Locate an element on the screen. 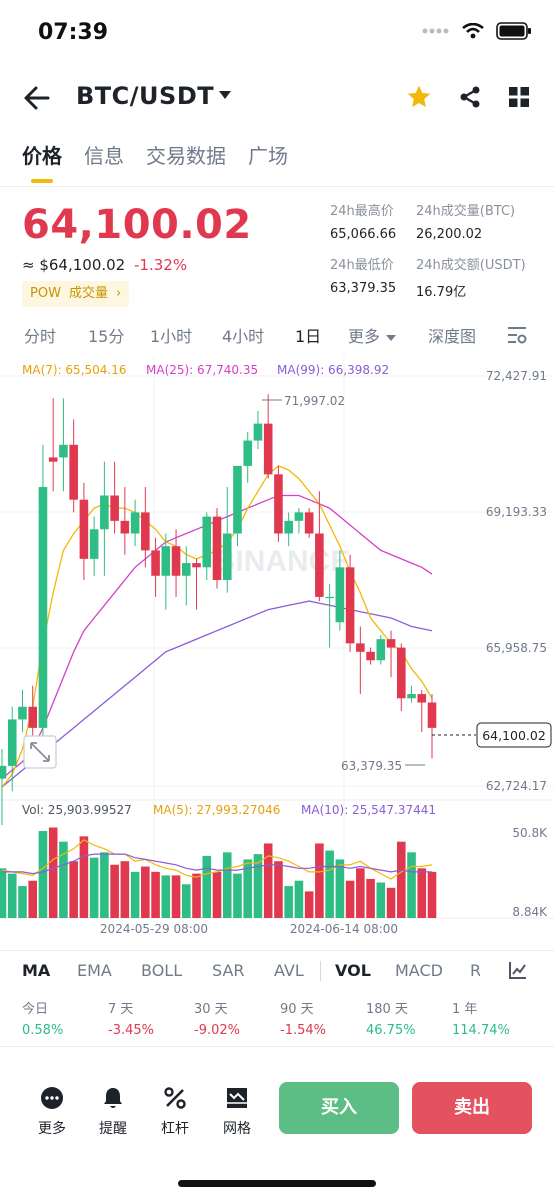 This screenshot has height=1200, width=554. perf-value: 46.75% is located at coordinates (391, 1030).